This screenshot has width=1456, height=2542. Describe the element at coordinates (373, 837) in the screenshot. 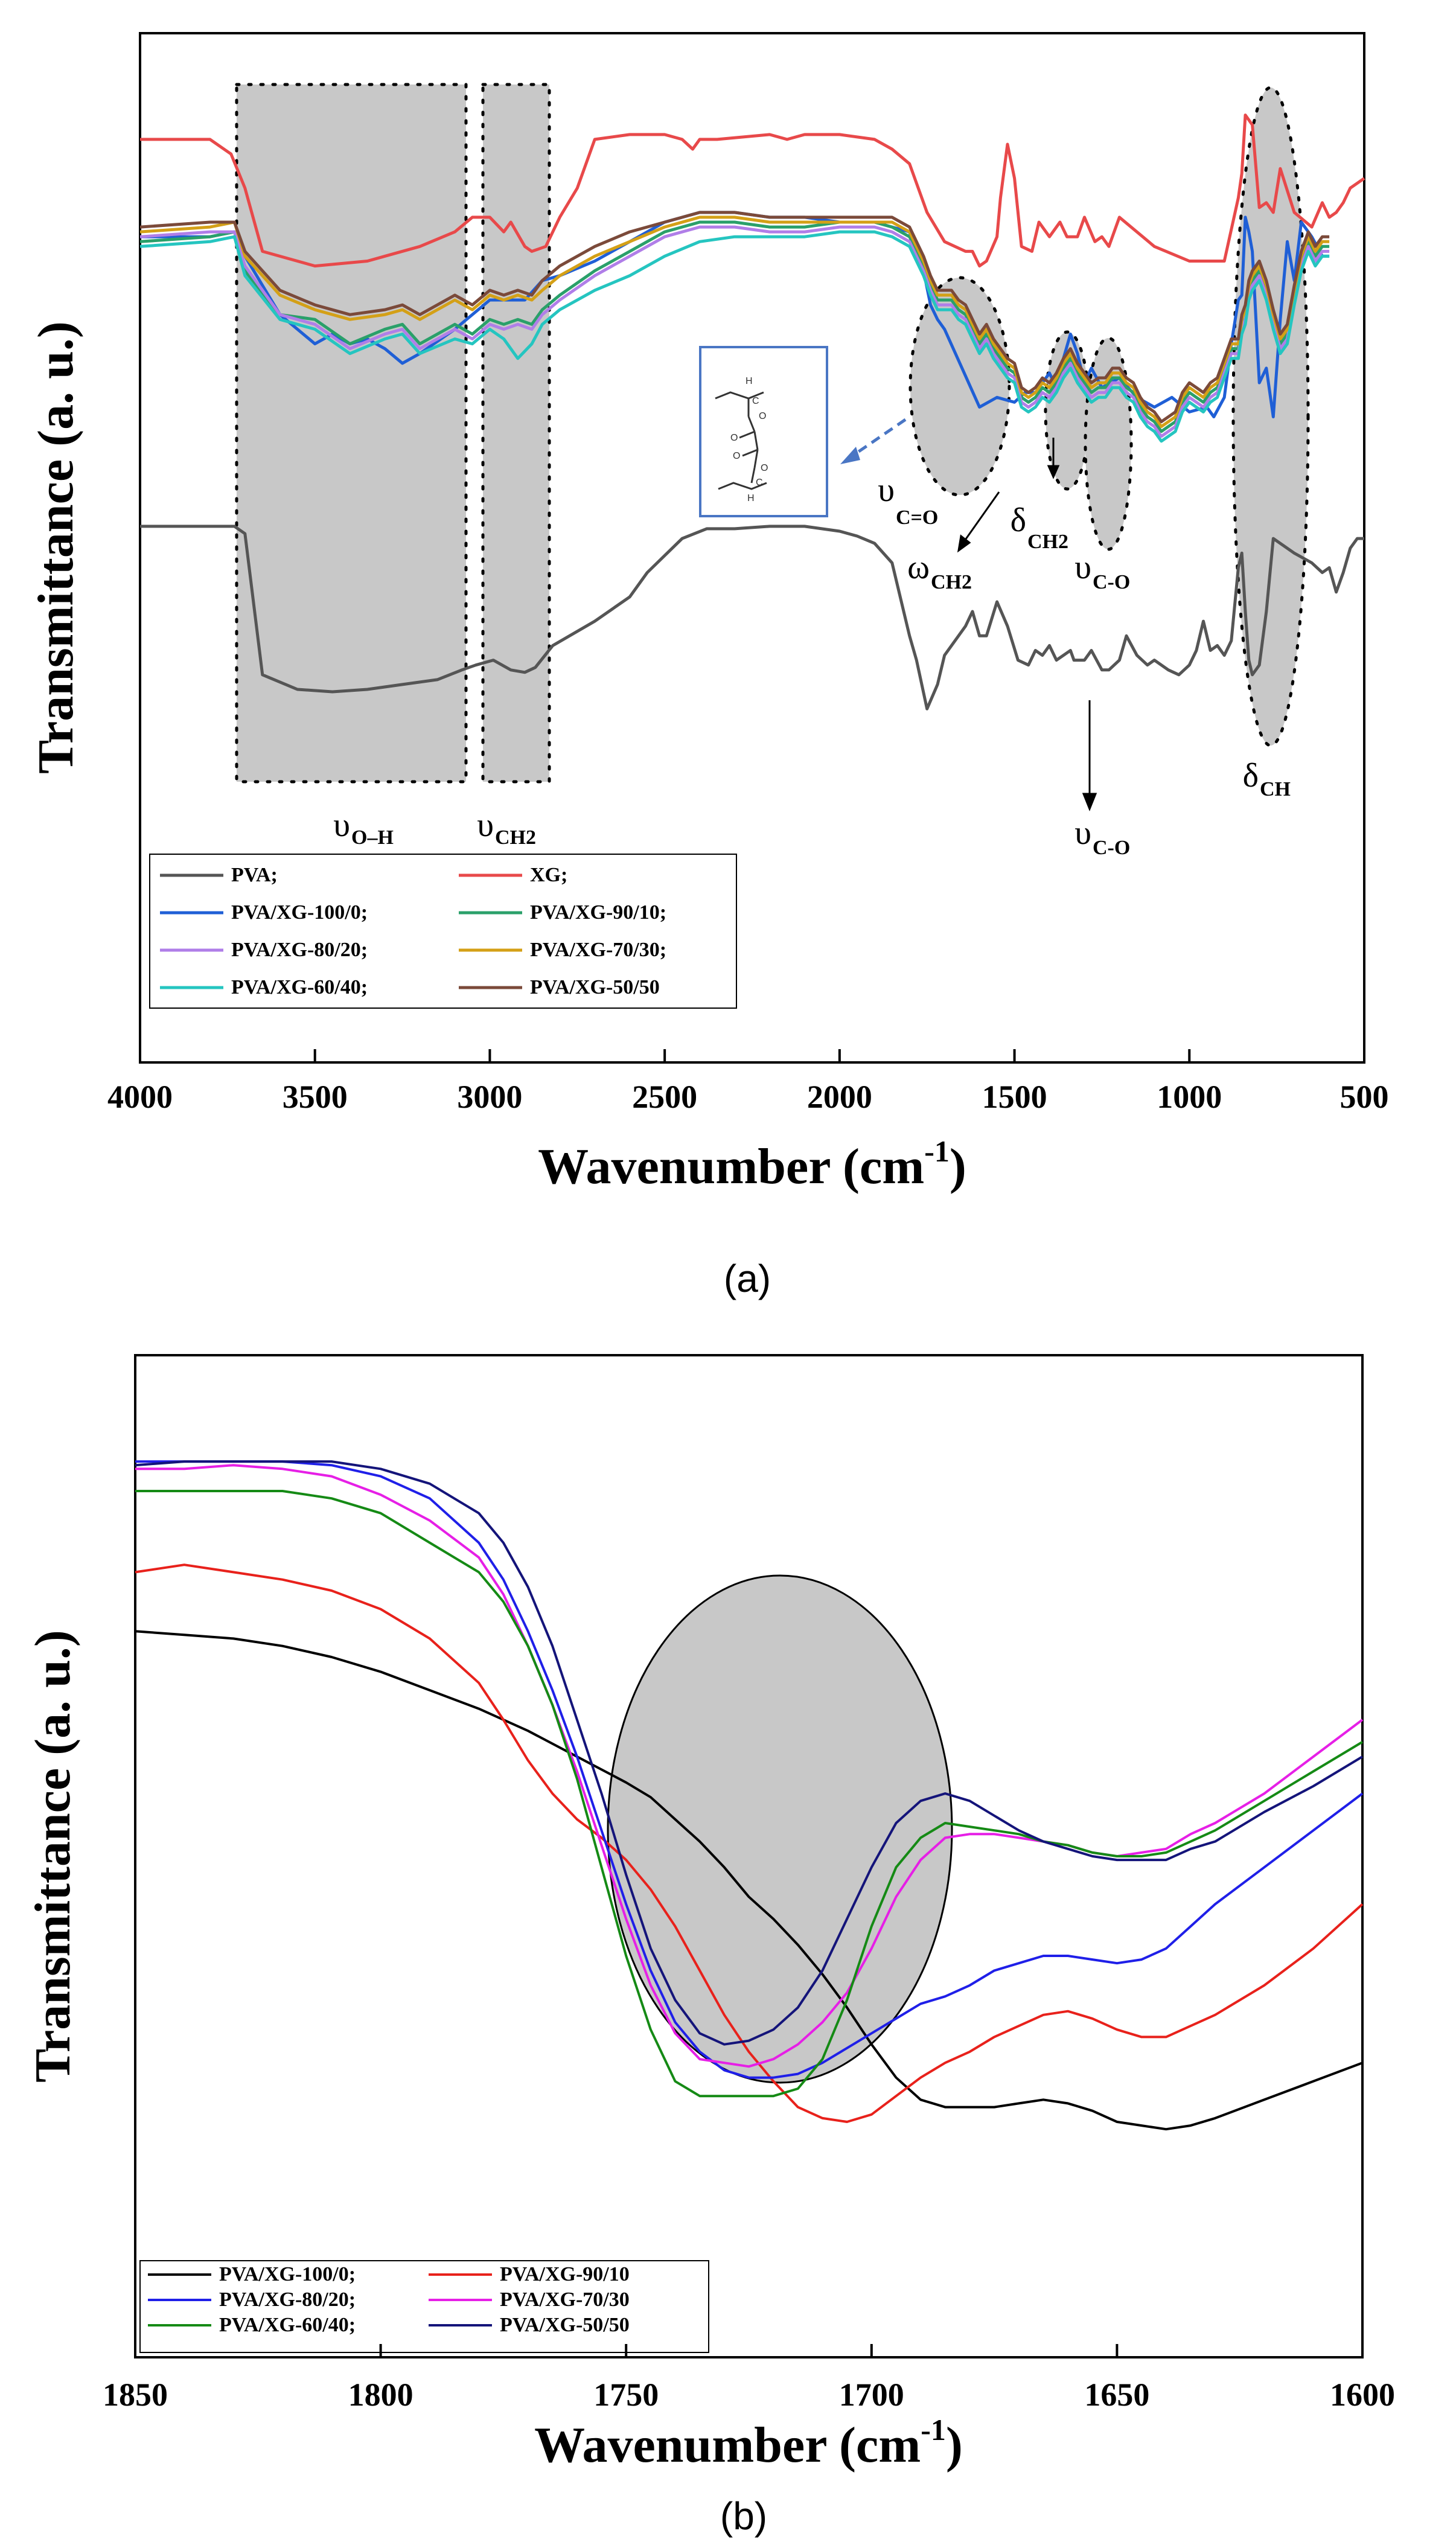

I see `annotation-sub: O–H` at that location.